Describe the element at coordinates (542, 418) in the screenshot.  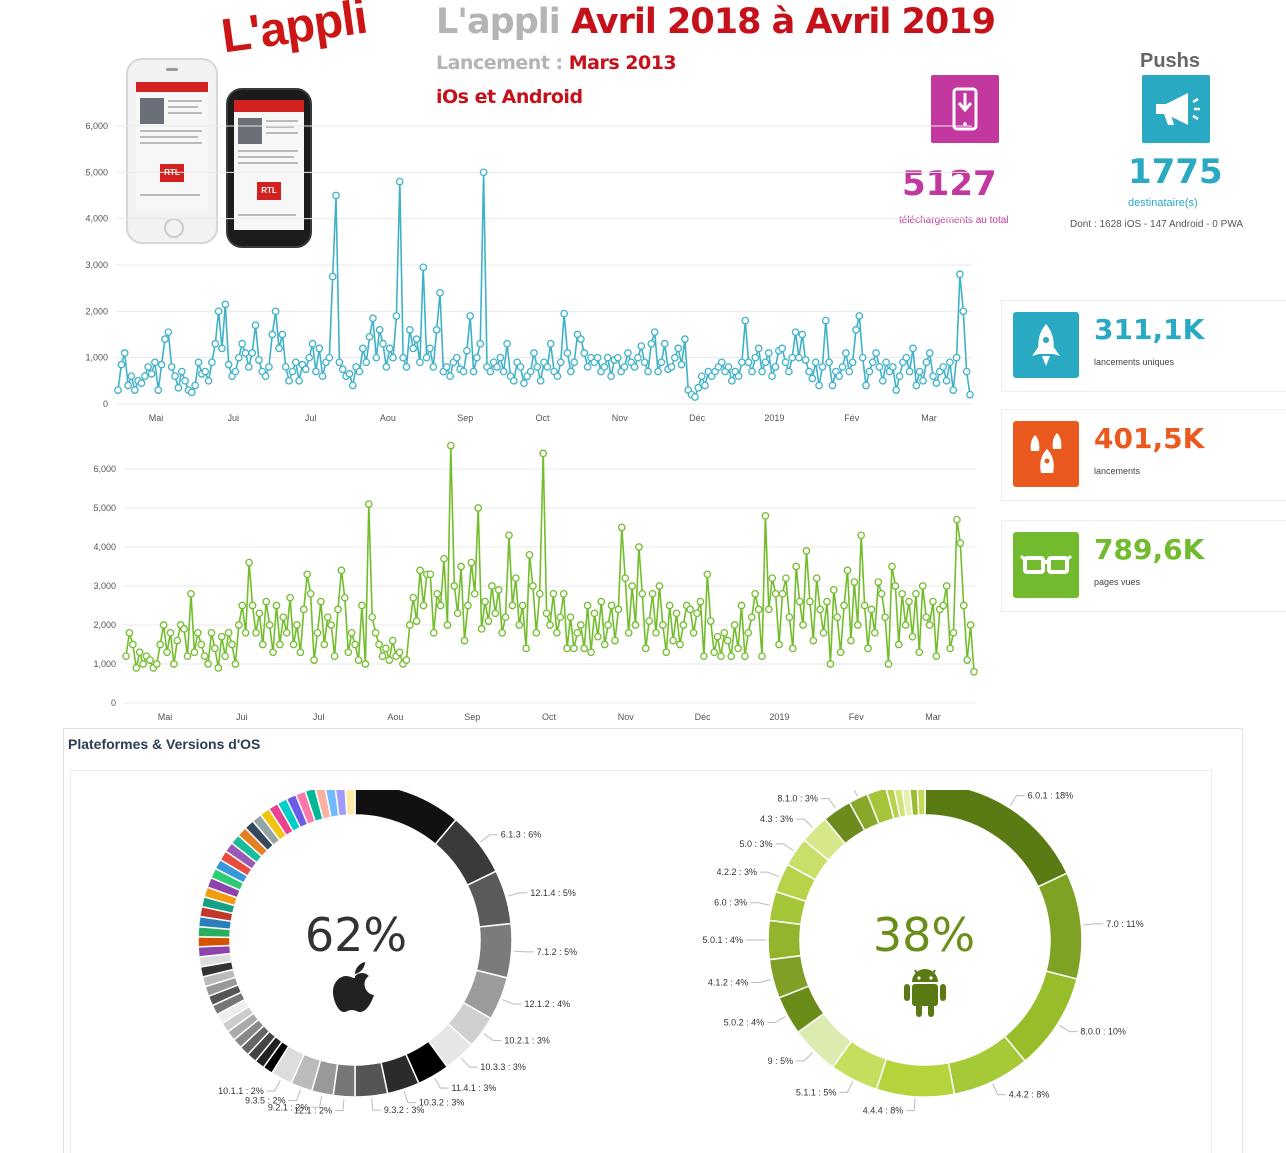
I see `x-tick-label: Oct` at that location.